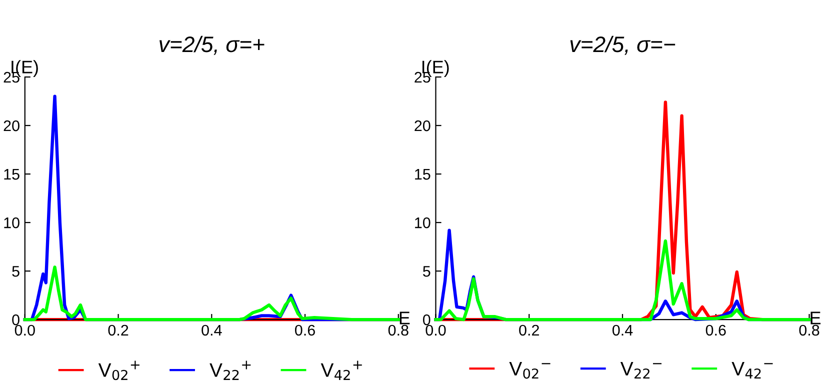 The image size is (830, 385). I want to click on chart-title: v=2/5, σ=−, so click(623, 45).